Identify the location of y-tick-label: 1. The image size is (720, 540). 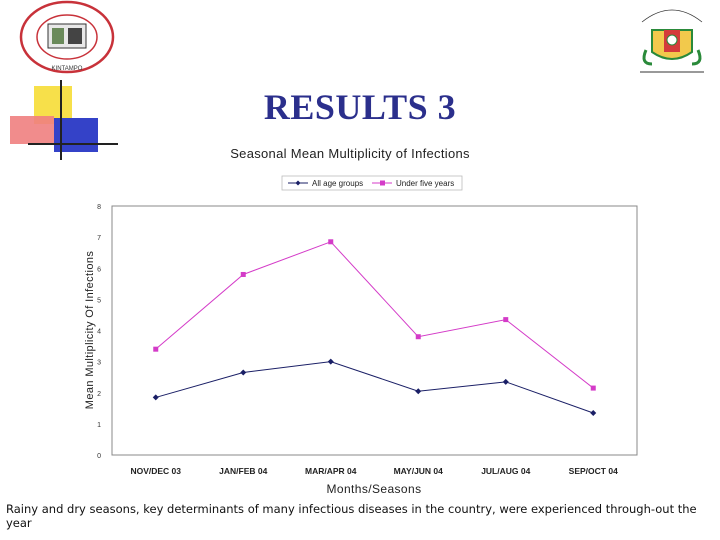
(99, 425).